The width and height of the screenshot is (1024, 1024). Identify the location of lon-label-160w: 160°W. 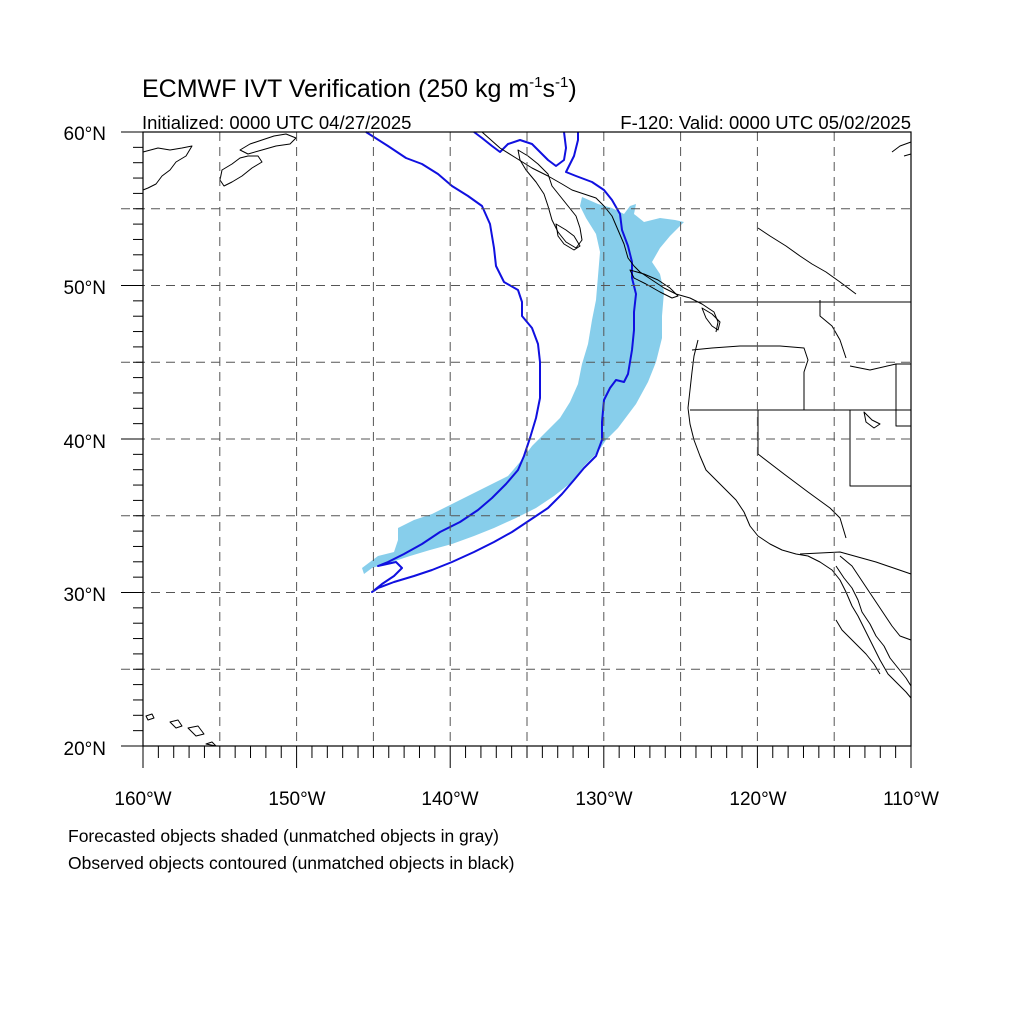
(142, 799).